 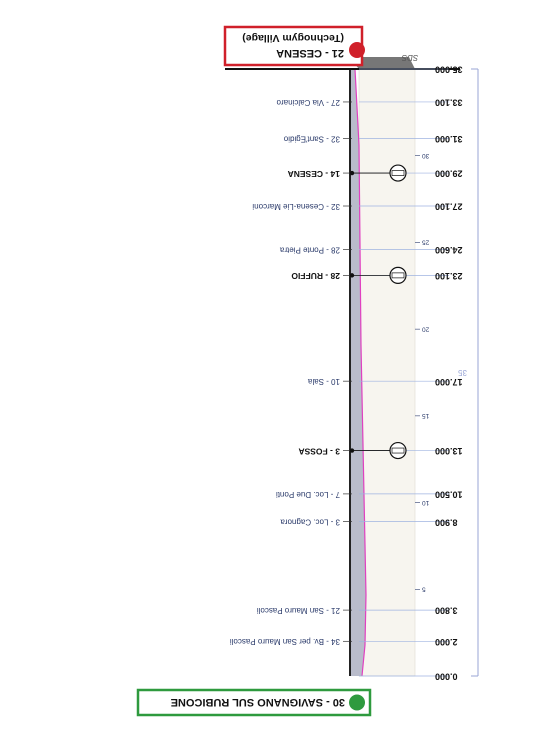 I want to click on start-icon, so click(x=357, y=702).